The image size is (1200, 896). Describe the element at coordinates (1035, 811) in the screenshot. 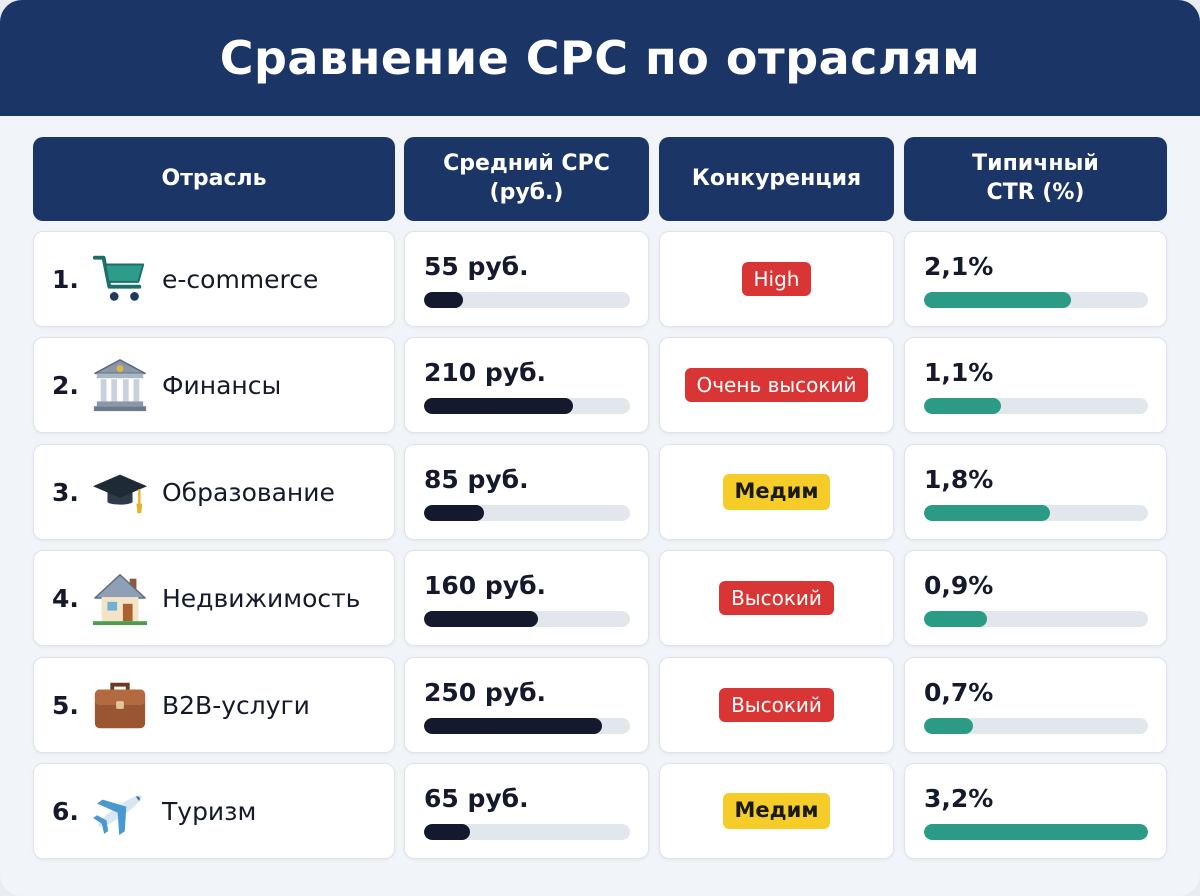

I see `ctr-cell: 3,2%` at that location.